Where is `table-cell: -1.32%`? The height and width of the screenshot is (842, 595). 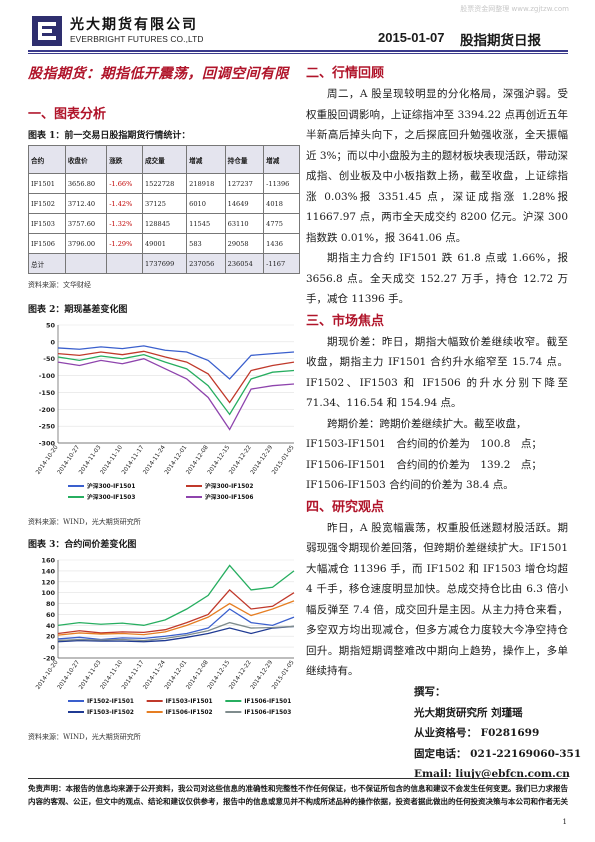 table-cell: -1.32% is located at coordinates (124, 223).